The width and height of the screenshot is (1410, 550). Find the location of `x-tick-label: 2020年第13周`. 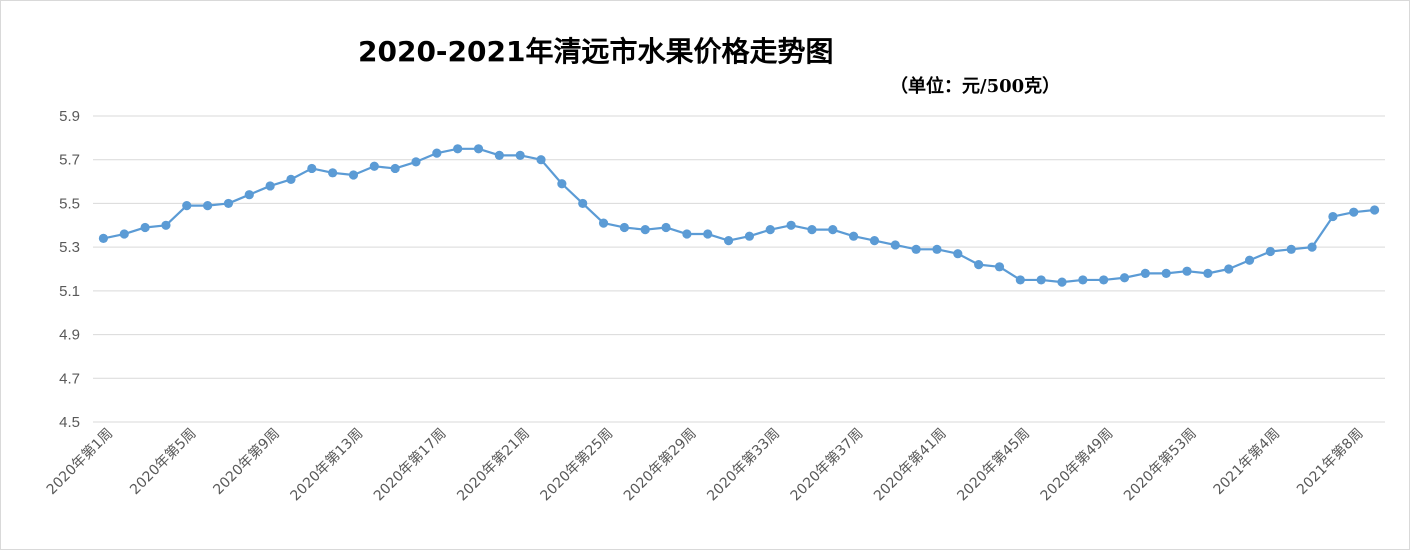

x-tick-label: 2020年第13周 is located at coordinates (327, 465).